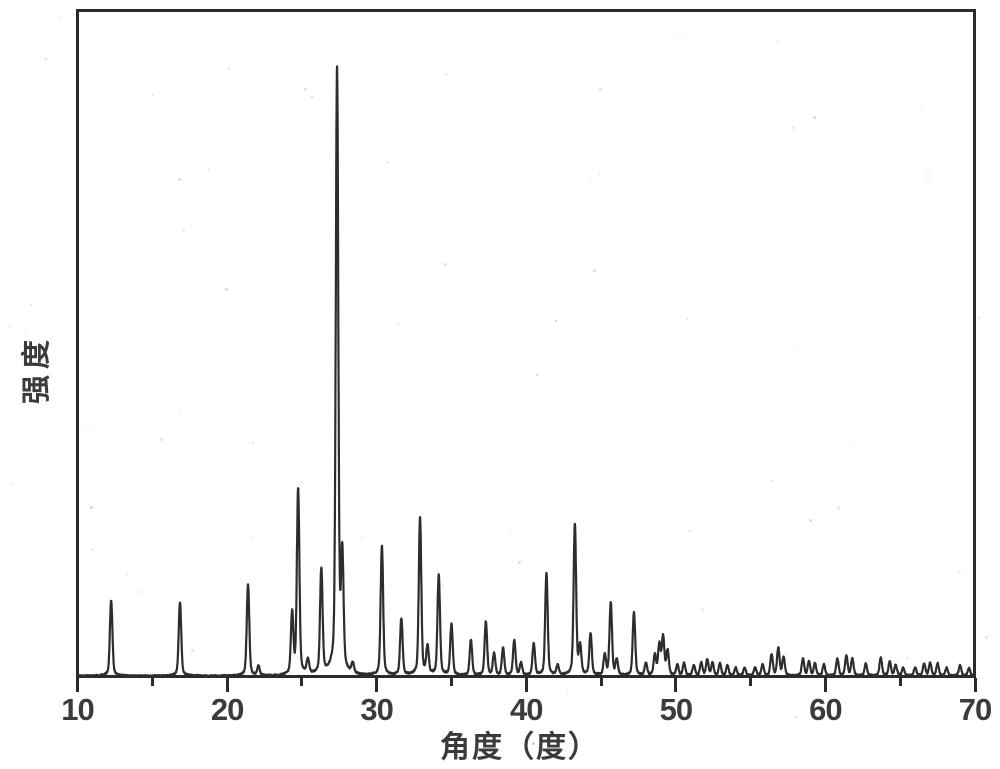 The height and width of the screenshot is (769, 1000). Describe the element at coordinates (227, 709) in the screenshot. I see `x-axis-tick-label: 20` at that location.